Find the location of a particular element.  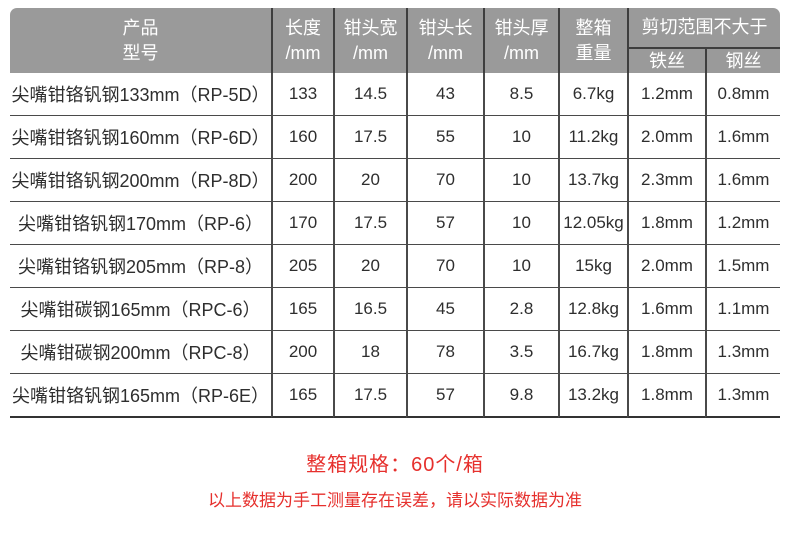

cell-jaw-thickness: 3.5 is located at coordinates (520, 353).